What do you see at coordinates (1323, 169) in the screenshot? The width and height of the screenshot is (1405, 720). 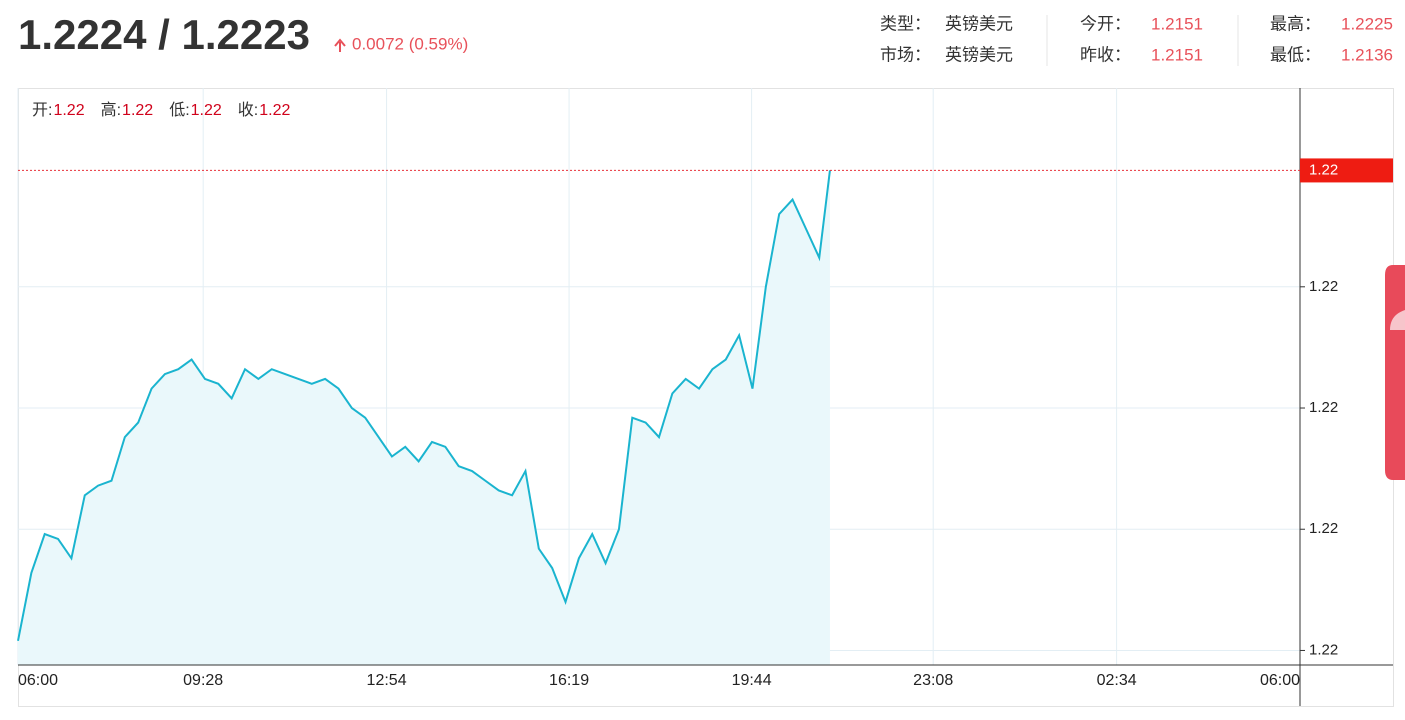 I see `current-price-label: 1.22` at bounding box center [1323, 169].